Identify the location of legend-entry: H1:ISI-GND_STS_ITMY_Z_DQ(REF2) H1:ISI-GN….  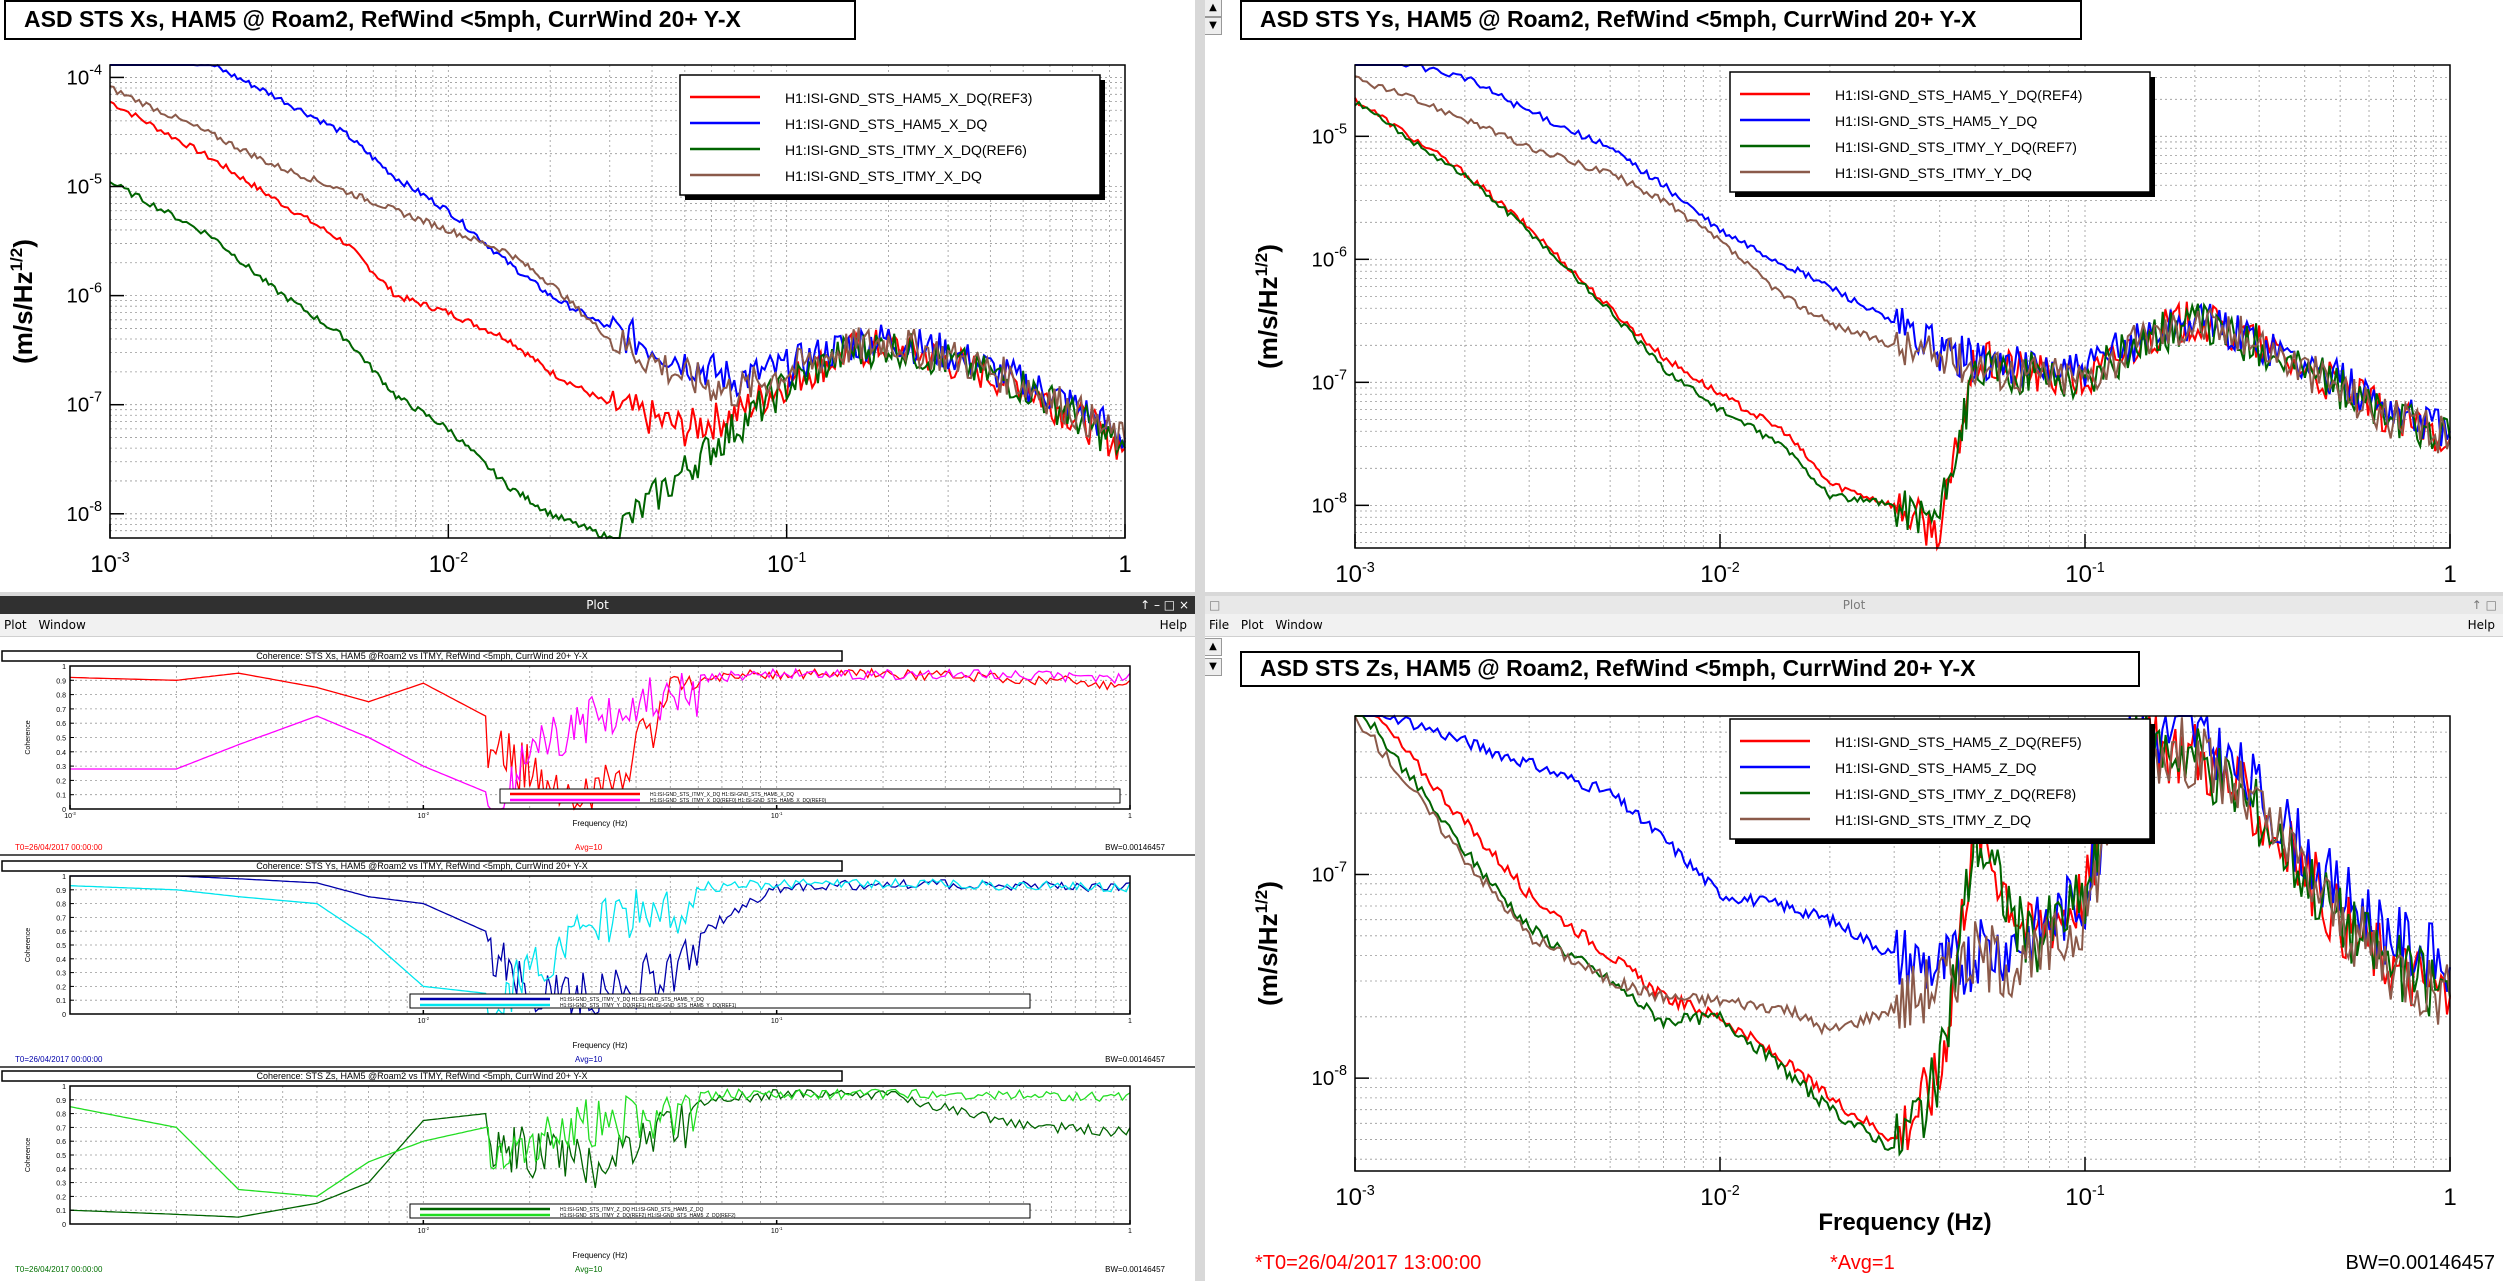
(648, 1216).